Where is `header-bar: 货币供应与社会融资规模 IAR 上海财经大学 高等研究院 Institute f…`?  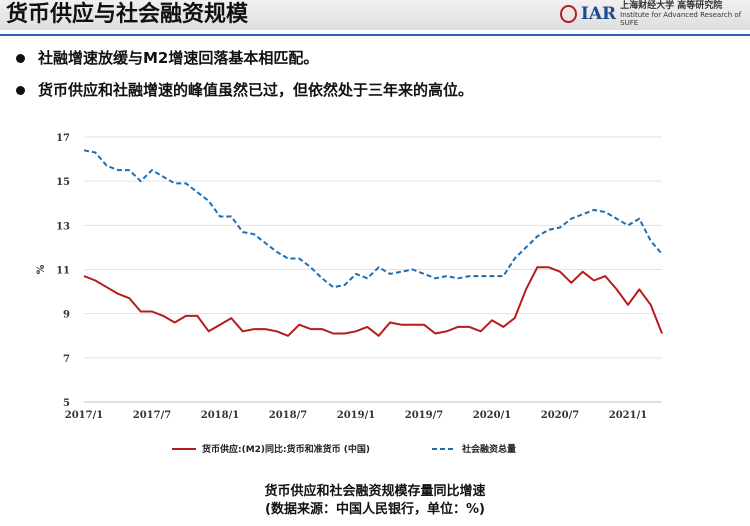
header-bar: 货币供应与社会融资规模 IAR 上海财经大学 高等研究院 Institute f… is located at coordinates (375, 15).